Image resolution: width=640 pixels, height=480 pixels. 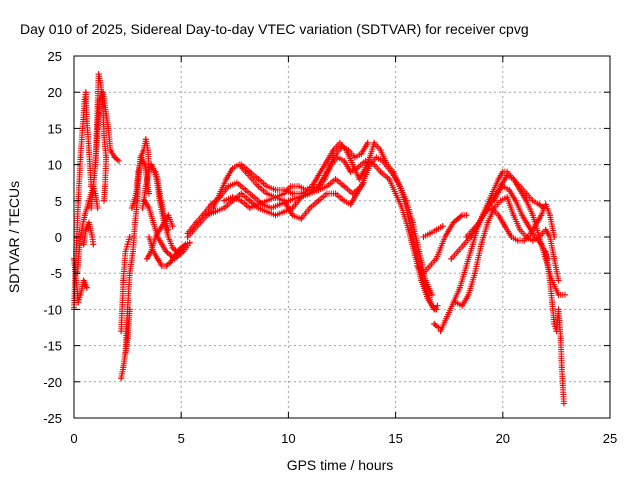 What do you see at coordinates (56, 273) in the screenshot?
I see `y-tick-label: -5` at bounding box center [56, 273].